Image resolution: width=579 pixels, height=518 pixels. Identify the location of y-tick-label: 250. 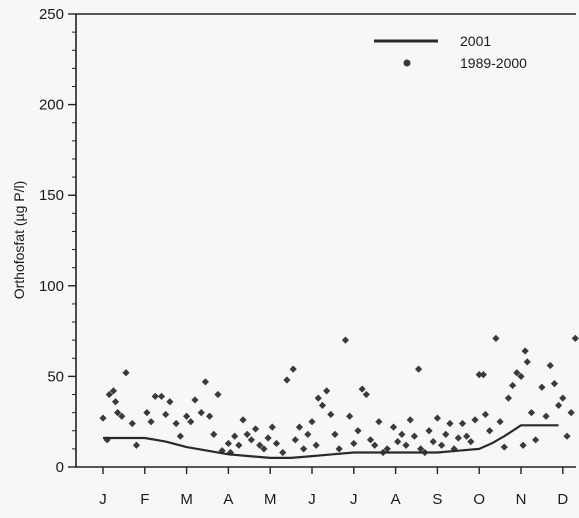
(51, 14).